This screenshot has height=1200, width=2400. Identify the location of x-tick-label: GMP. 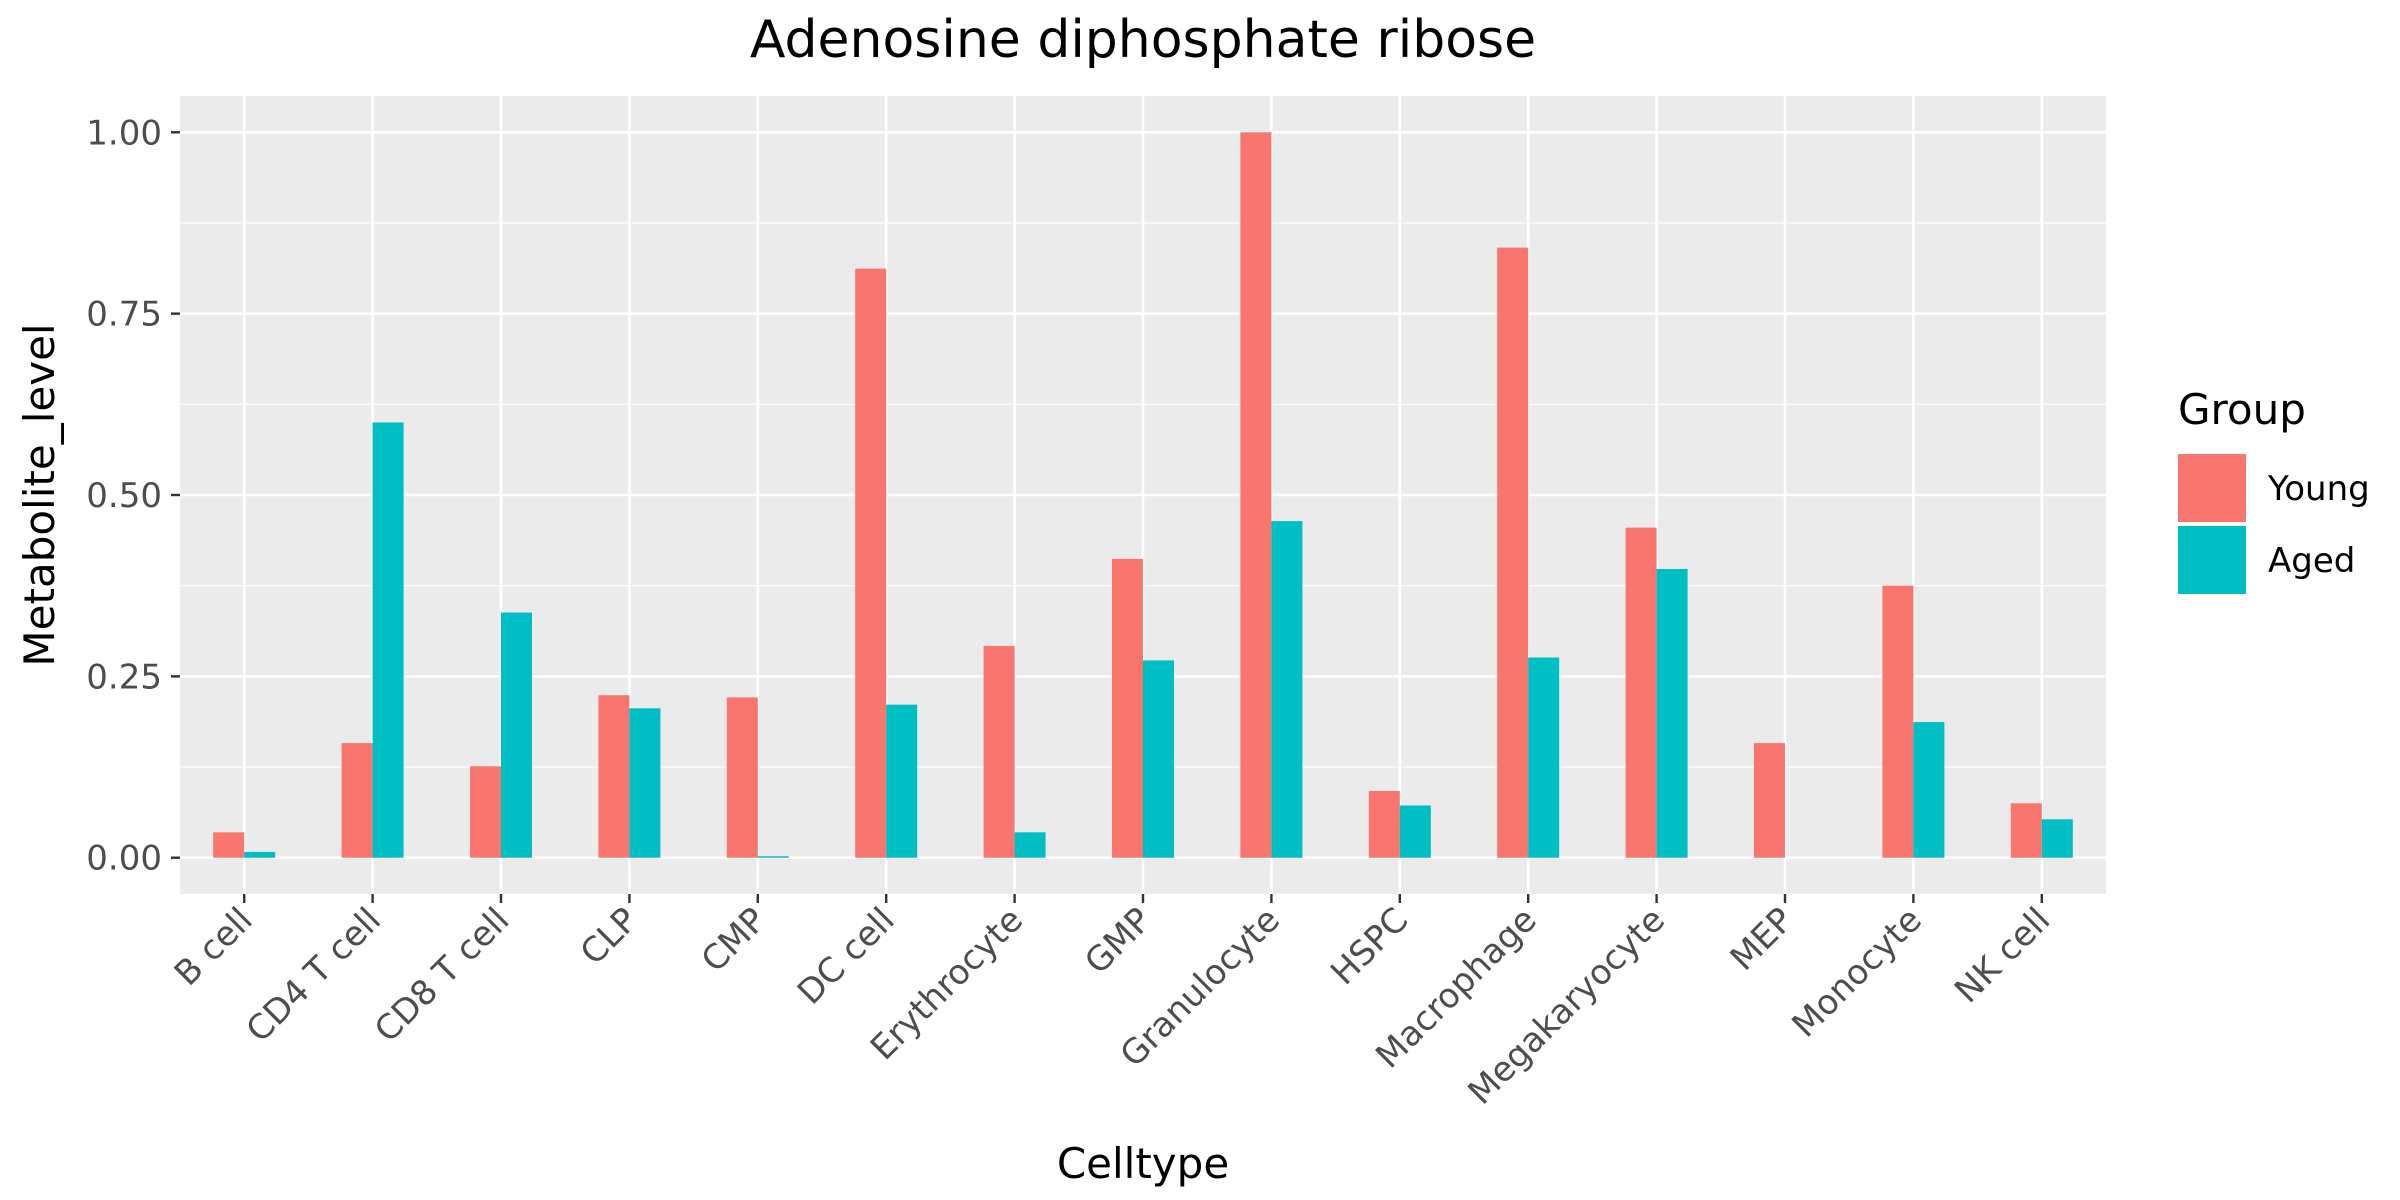
(1118, 941).